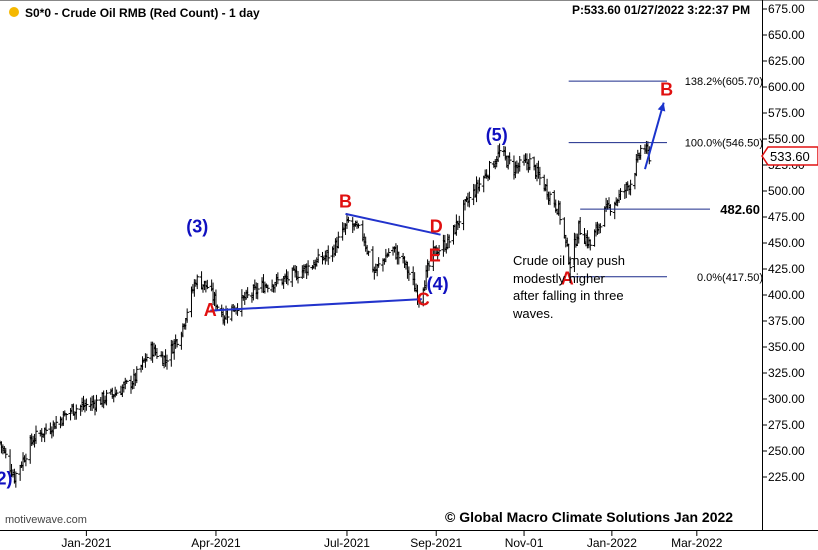 The image size is (818, 550). Describe the element at coordinates (435, 256) in the screenshot. I see `wave-label: E` at that location.